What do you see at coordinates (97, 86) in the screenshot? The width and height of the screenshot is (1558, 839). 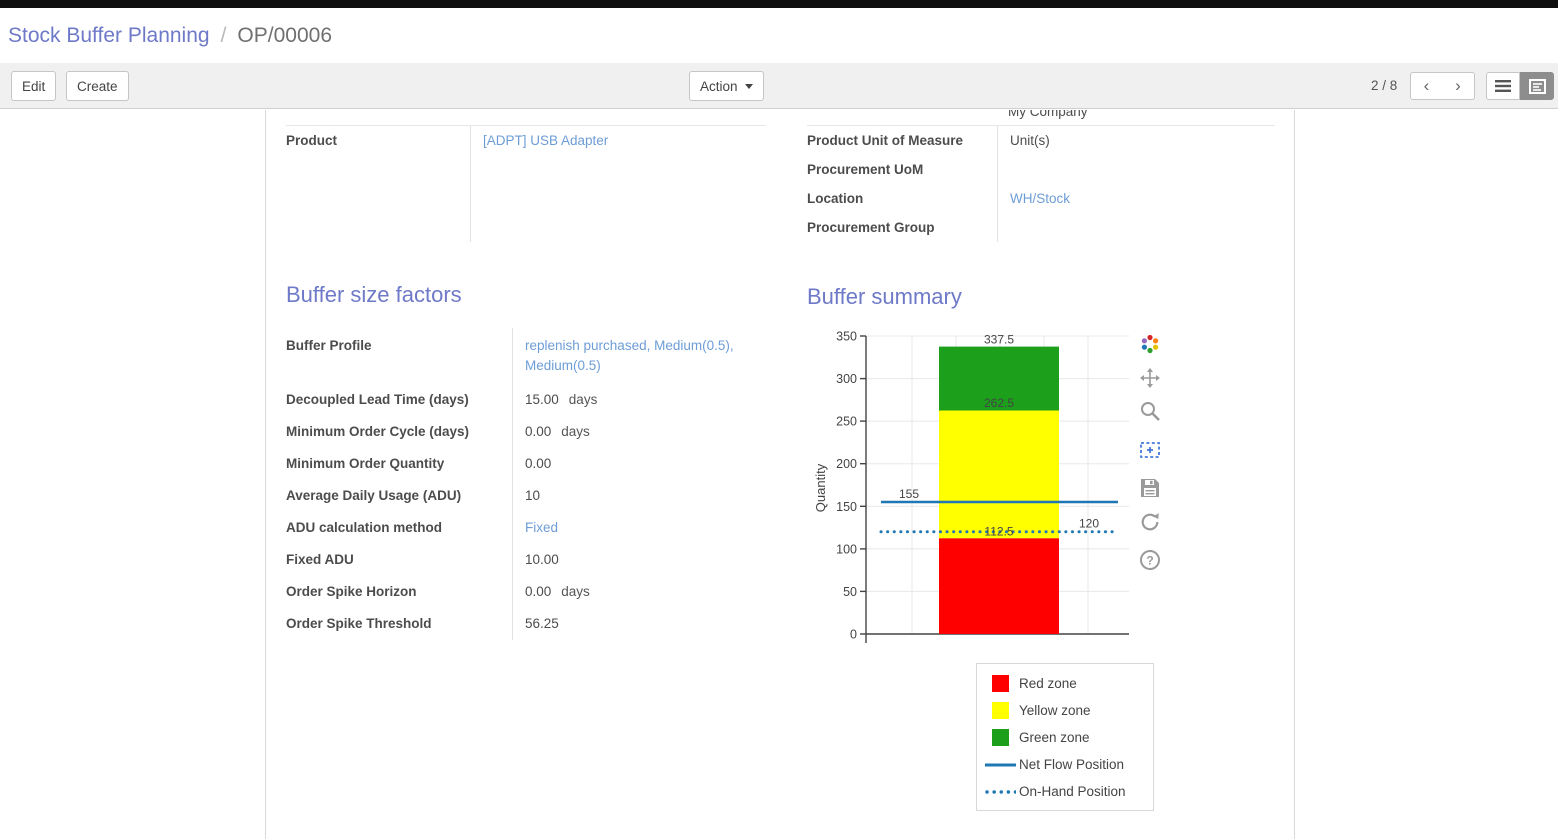 I see `create-button: Create` at bounding box center [97, 86].